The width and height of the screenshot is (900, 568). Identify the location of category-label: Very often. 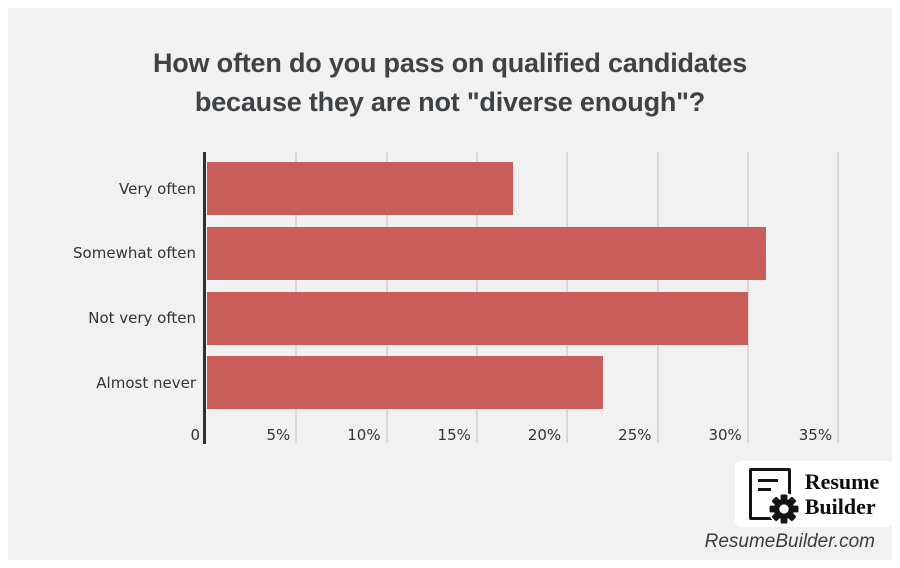
(157, 188).